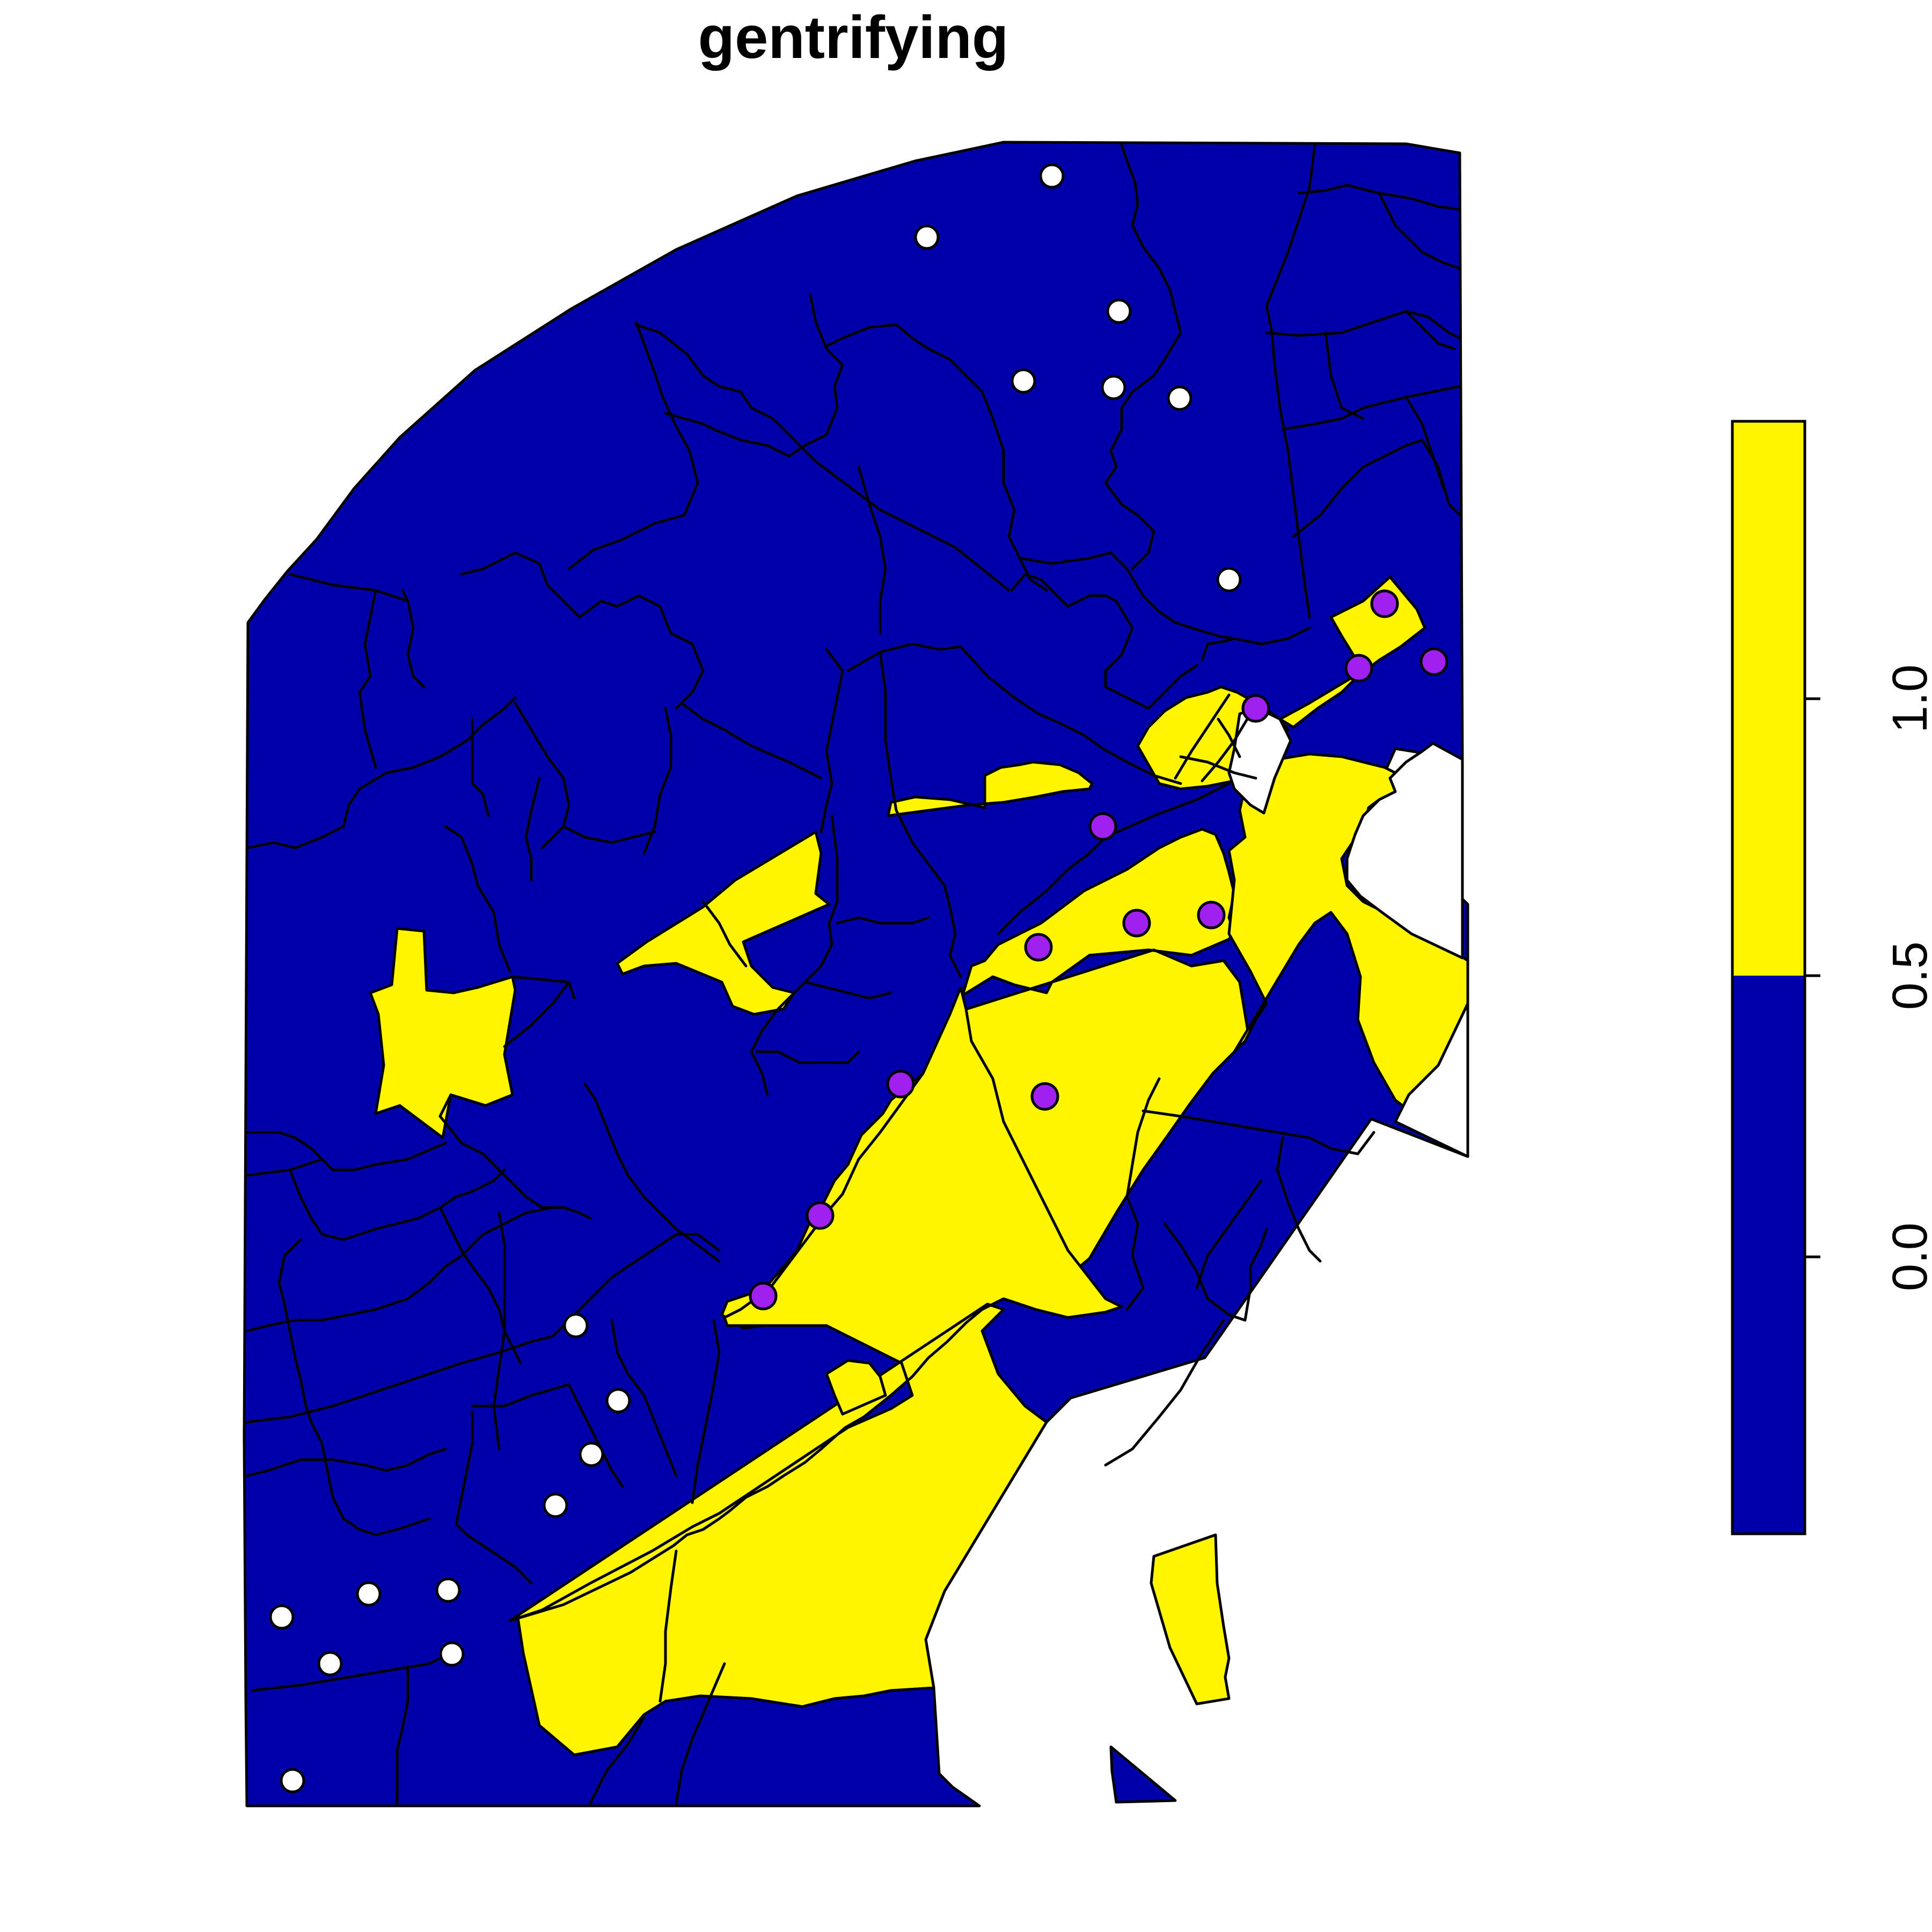  Describe the element at coordinates (1143, 1774) in the screenshot. I see `islet-blue` at that location.